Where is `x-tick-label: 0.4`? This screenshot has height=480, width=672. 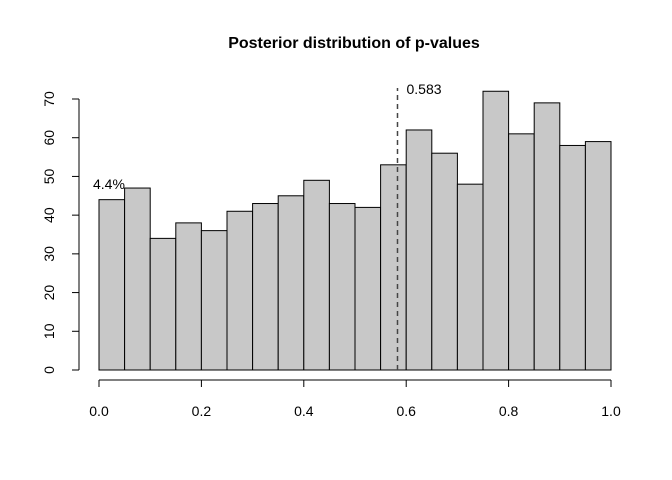
x-tick-label: 0.4 is located at coordinates (304, 411).